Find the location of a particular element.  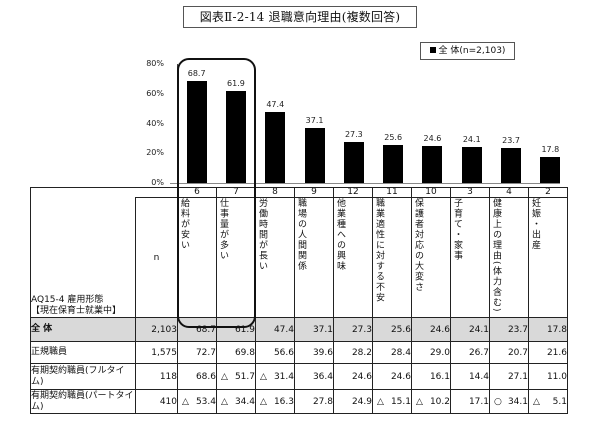

value-text: 27.8 is located at coordinates (322, 401).